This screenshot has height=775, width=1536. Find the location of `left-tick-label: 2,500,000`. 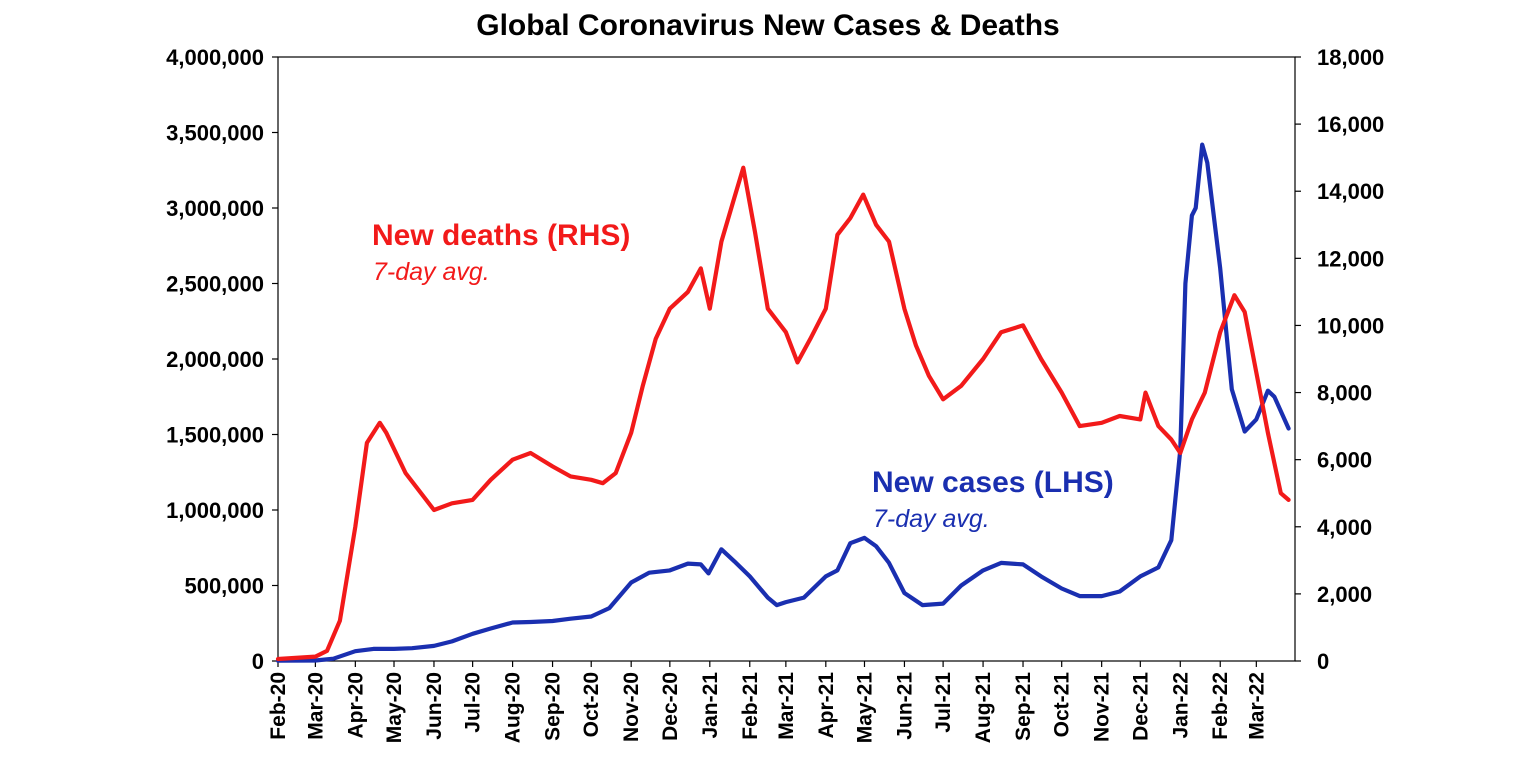

left-tick-label: 2,500,000 is located at coordinates (215, 284).